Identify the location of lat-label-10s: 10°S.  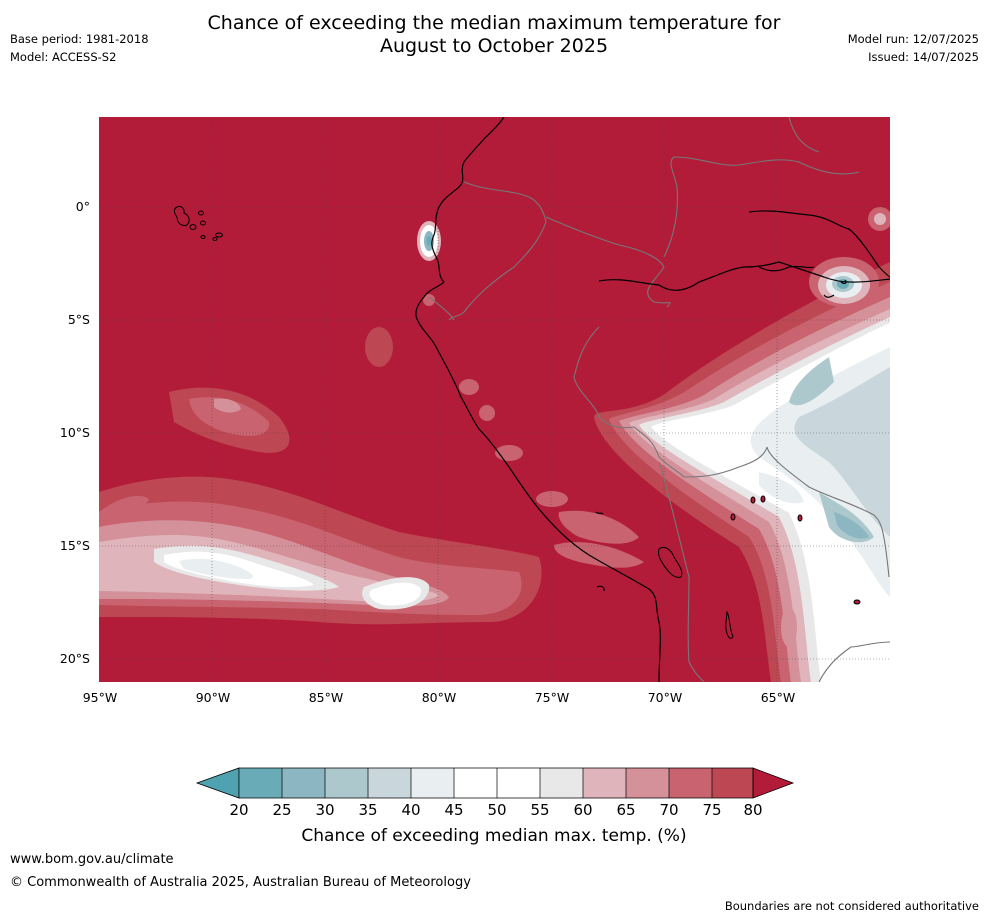
(74, 432).